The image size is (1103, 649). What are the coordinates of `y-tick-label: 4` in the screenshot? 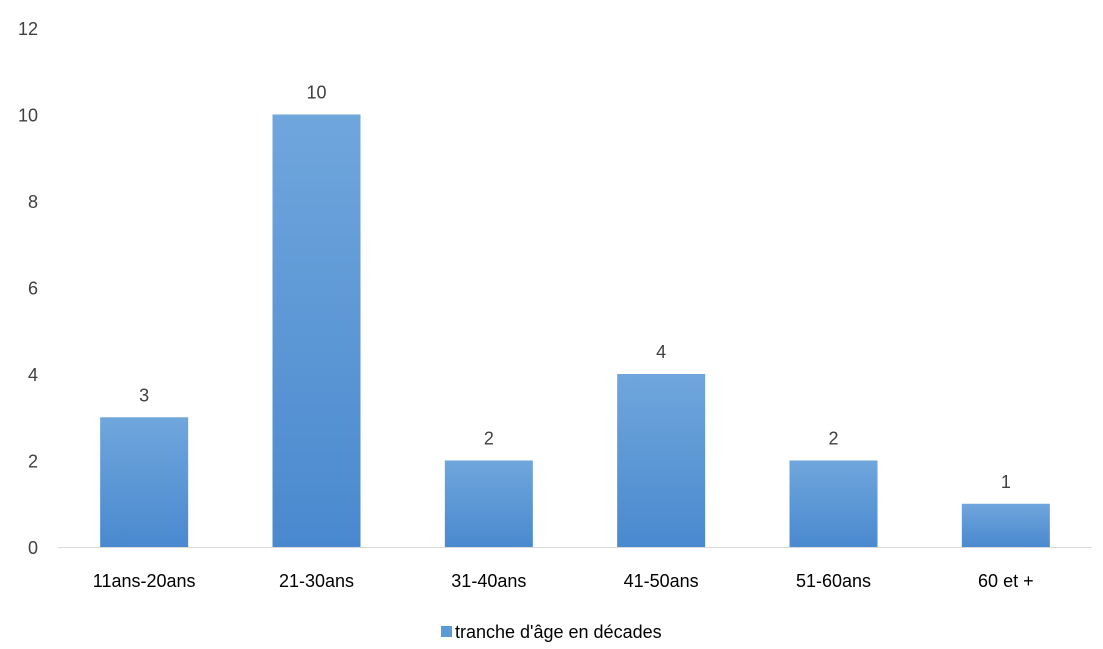 It's located at (33, 375).